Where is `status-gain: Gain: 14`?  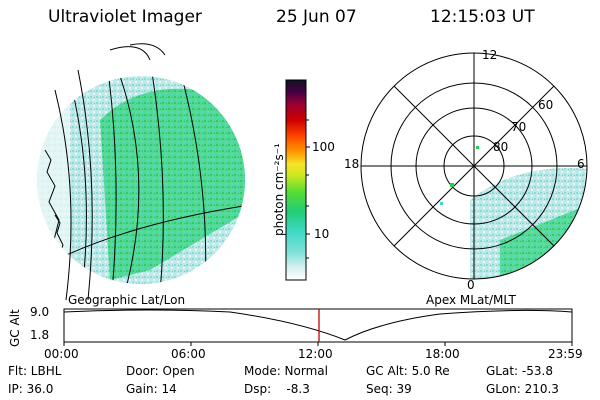 status-gain: Gain: 14 is located at coordinates (151, 389).